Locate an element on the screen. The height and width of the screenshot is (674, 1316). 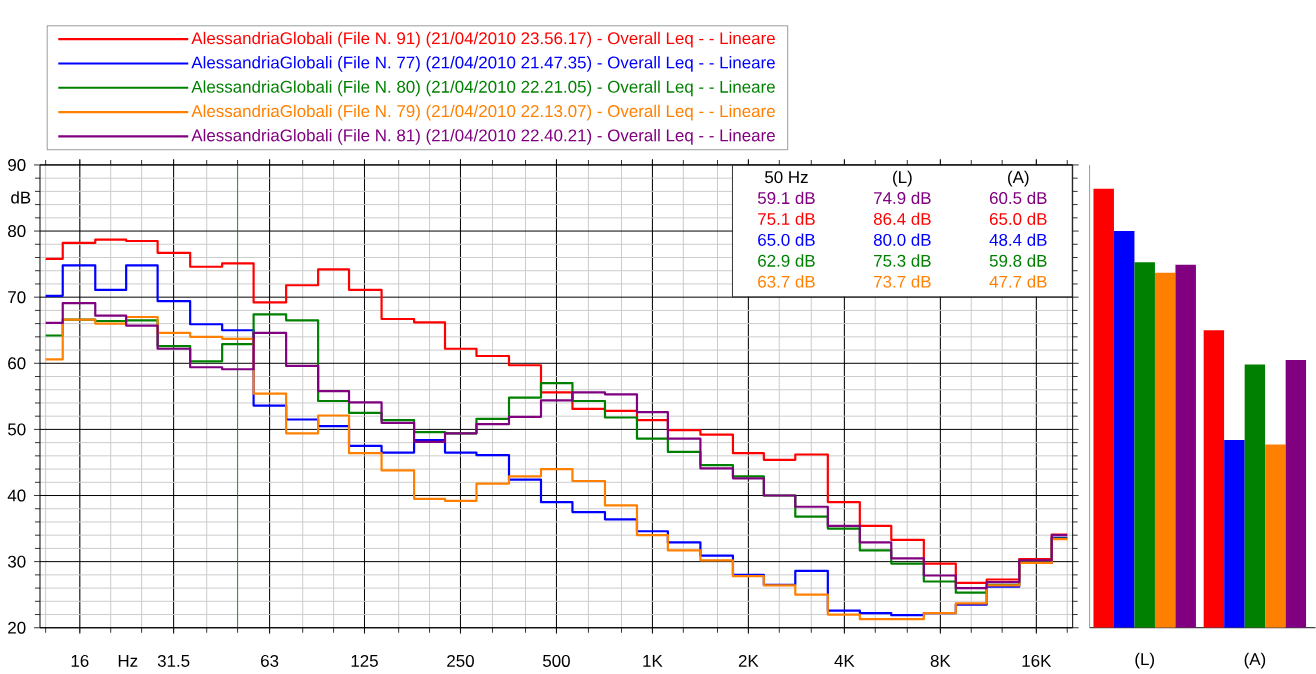
y-tick-label: 30 is located at coordinates (16, 561).